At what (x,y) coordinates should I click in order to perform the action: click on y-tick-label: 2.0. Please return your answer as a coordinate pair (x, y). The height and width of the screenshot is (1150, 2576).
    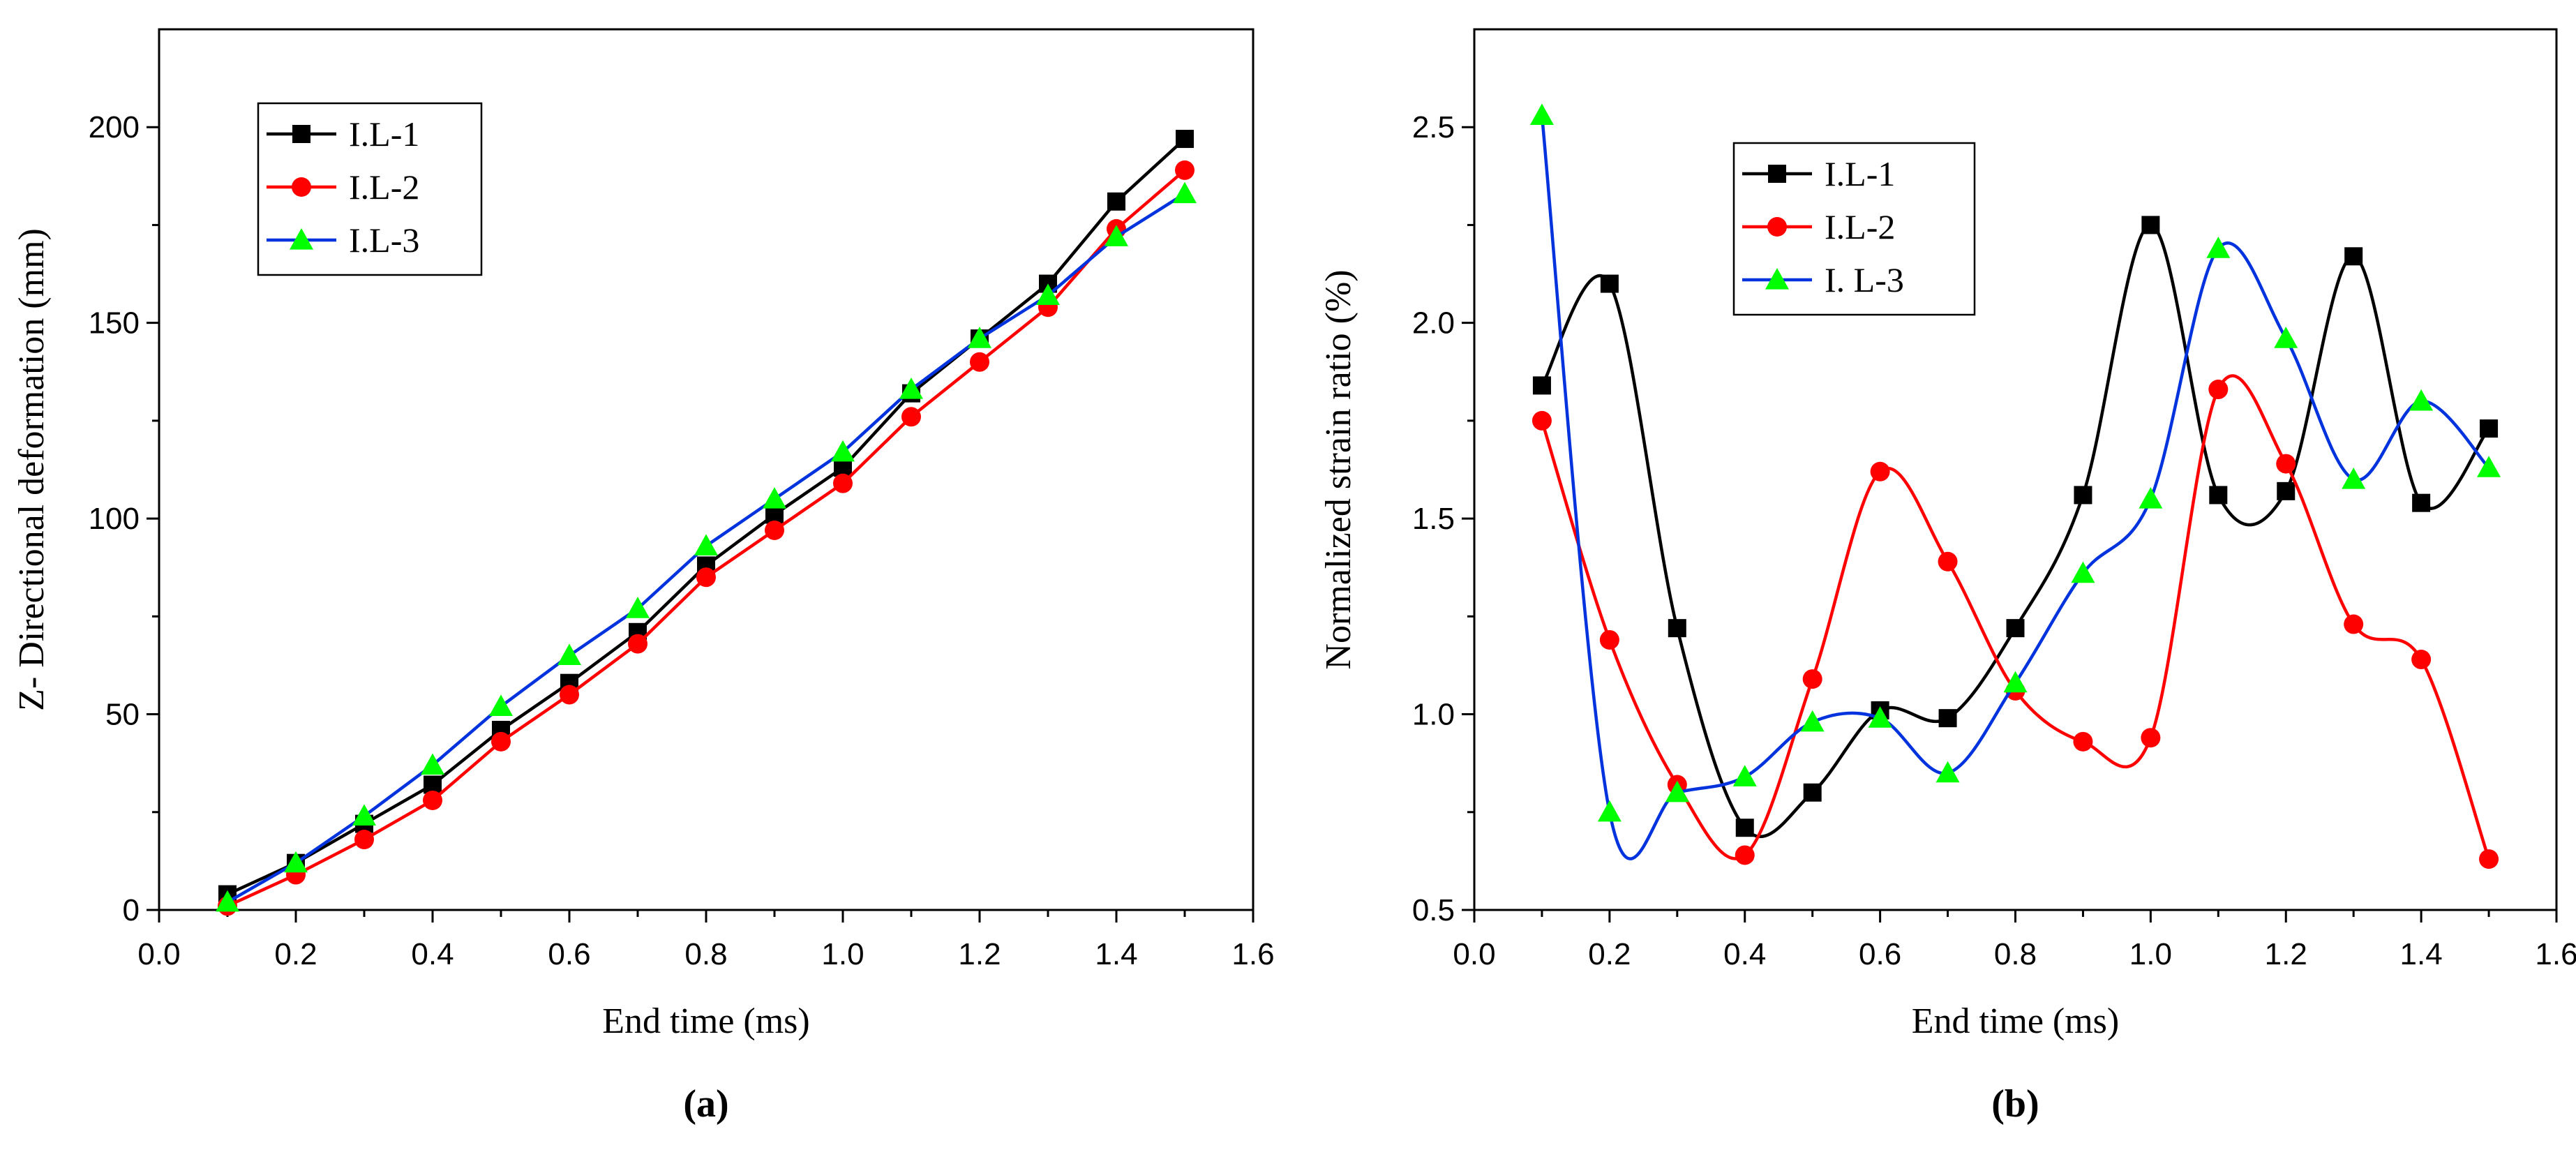
    Looking at the image, I should click on (1433, 323).